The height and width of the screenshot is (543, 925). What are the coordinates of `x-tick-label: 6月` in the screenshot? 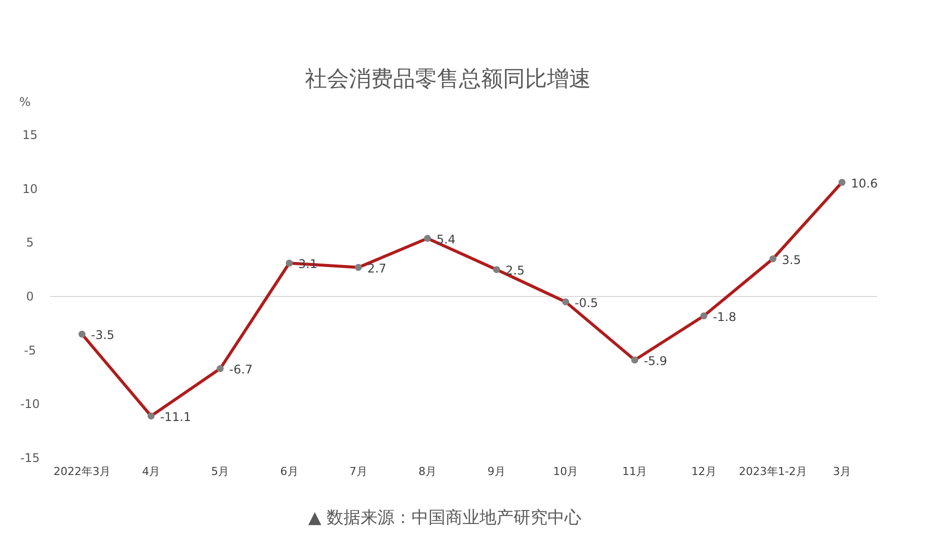 It's located at (289, 471).